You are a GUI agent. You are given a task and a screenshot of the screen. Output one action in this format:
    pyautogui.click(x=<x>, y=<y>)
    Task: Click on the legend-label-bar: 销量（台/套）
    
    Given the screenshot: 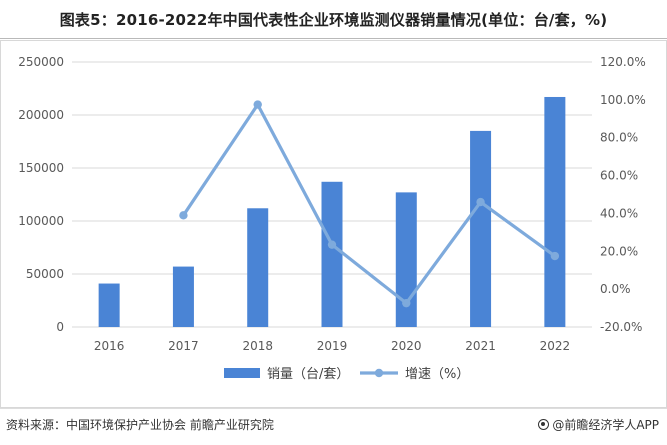 What is the action you would take?
    pyautogui.click(x=308, y=374)
    